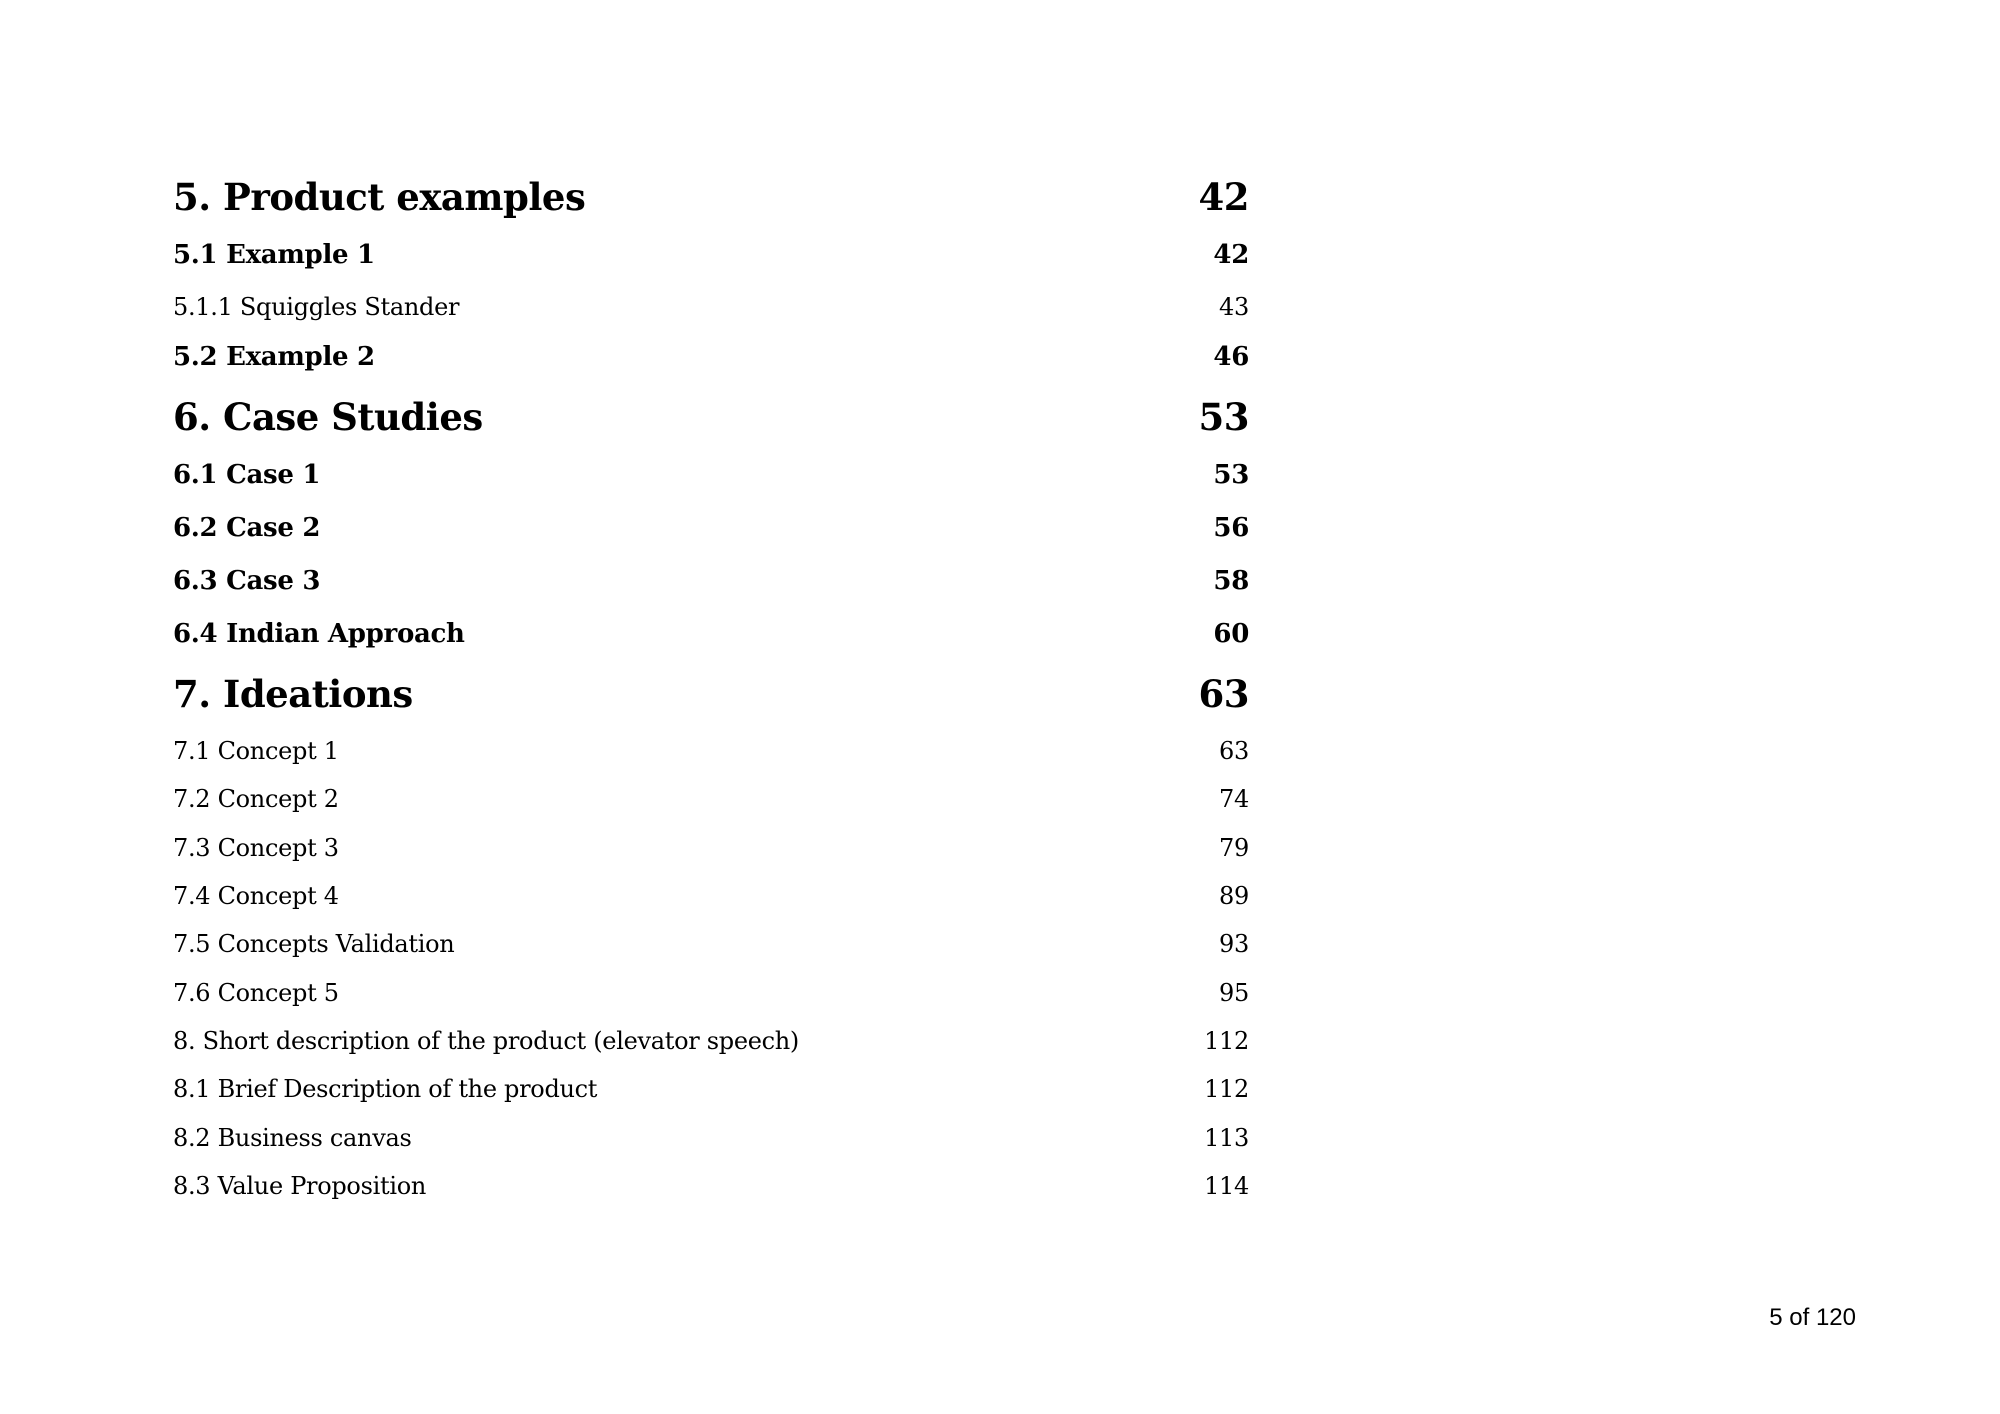 This screenshot has height=1414, width=2000. I want to click on toc-entry-page: 79, so click(1234, 848).